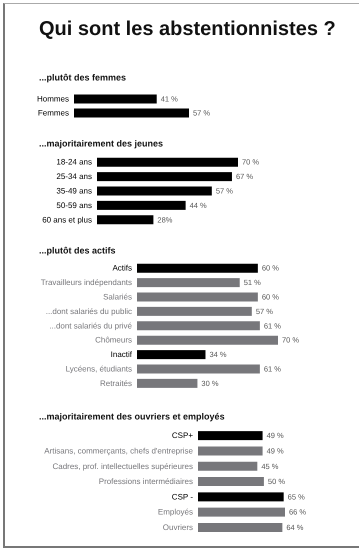 The image size is (362, 552). Describe the element at coordinates (101, 143) in the screenshot. I see `chart-title: ...majoritairement des jeunes` at that location.